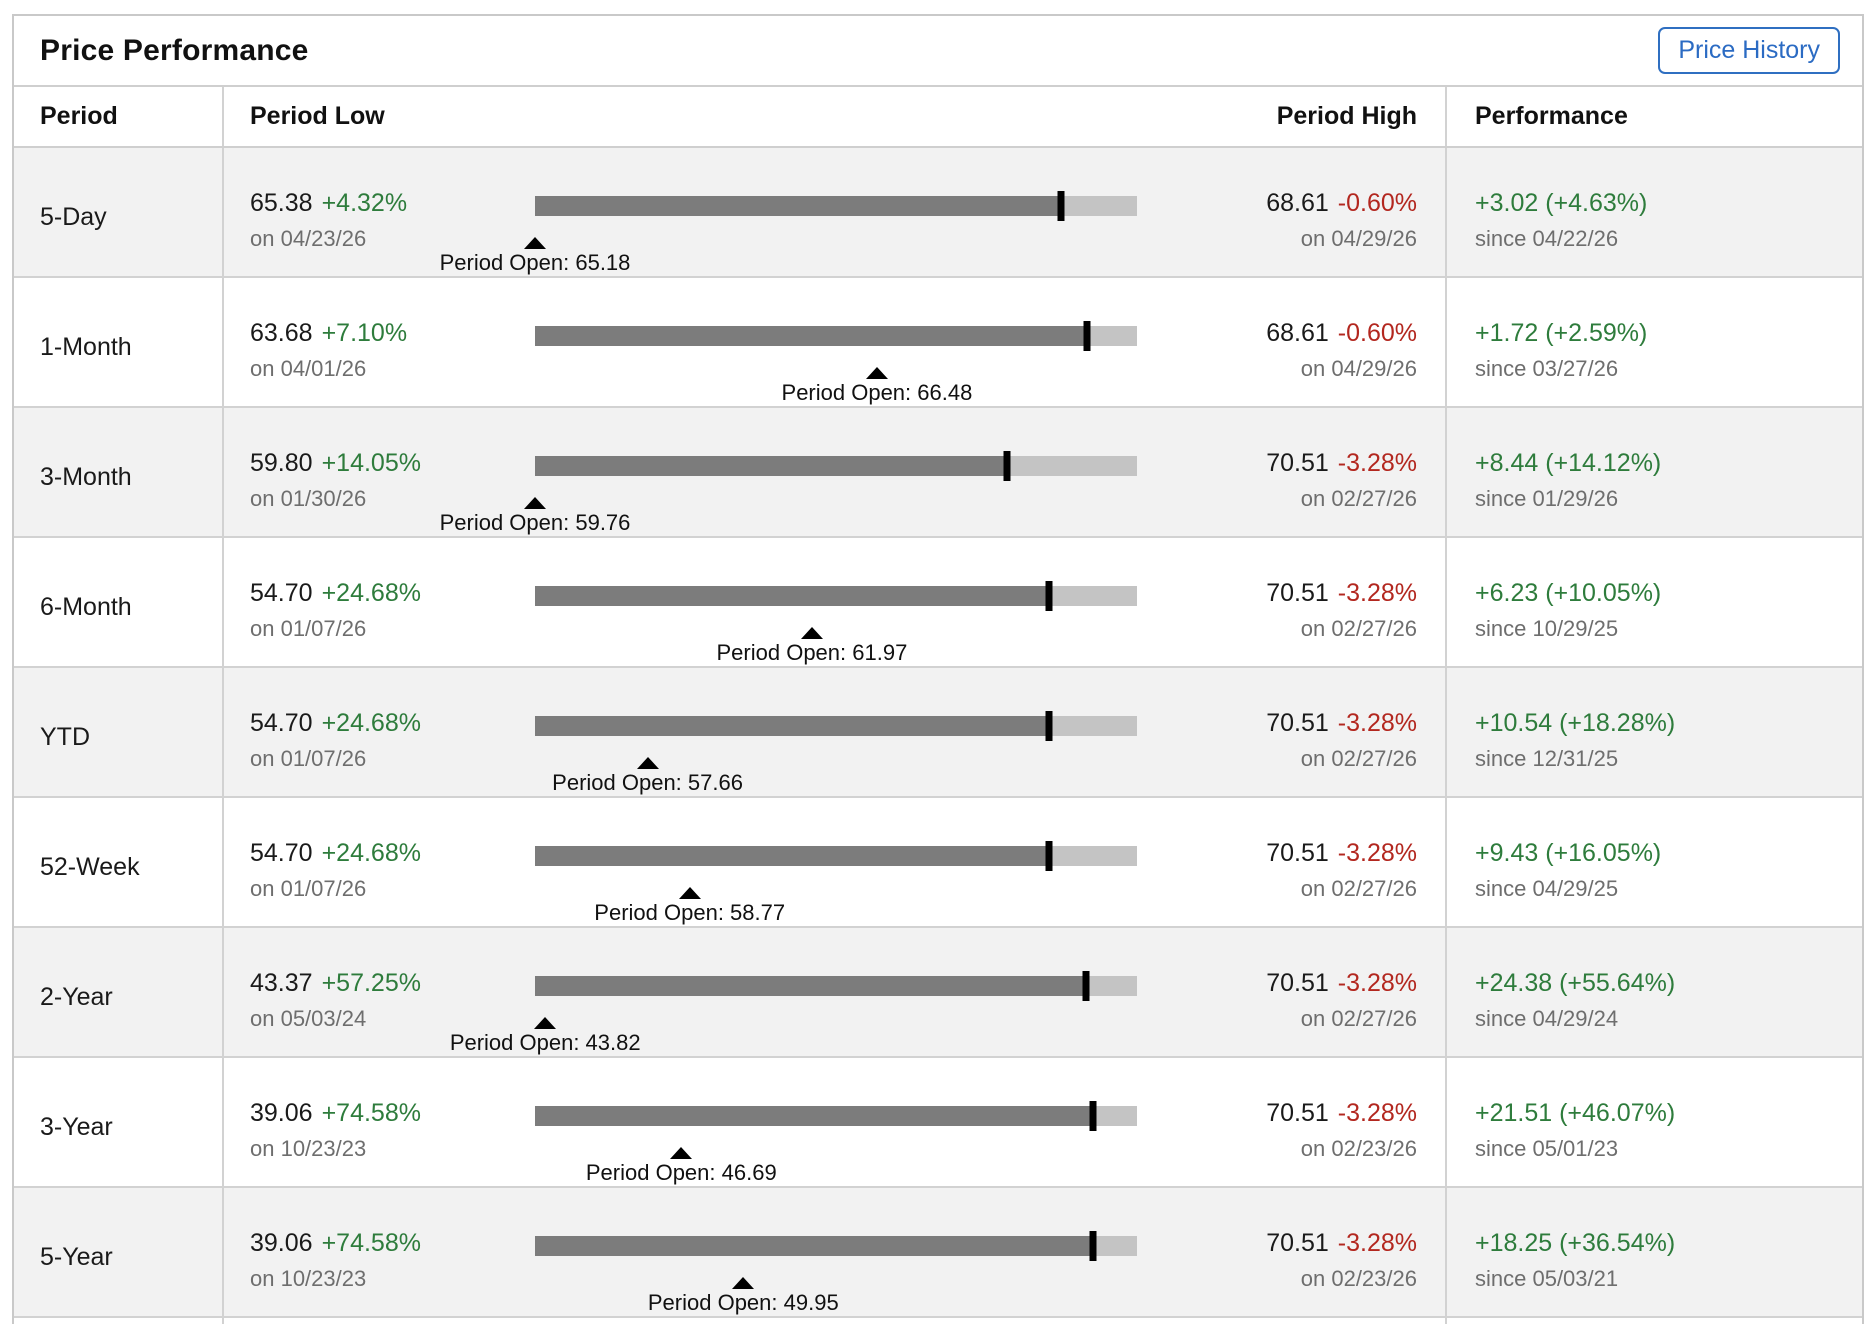 The width and height of the screenshot is (1876, 1324). I want to click on period-open-label: Period Open: 59.76, so click(535, 522).